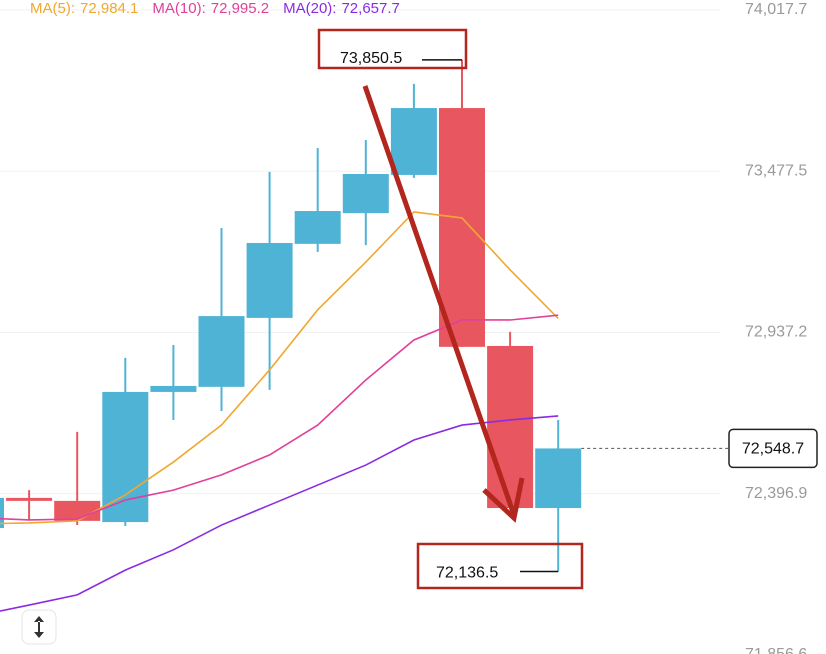 This screenshot has height=654, width=826. What do you see at coordinates (109, 8) in the screenshot?
I see `legend-value: 72,984.1` at bounding box center [109, 8].